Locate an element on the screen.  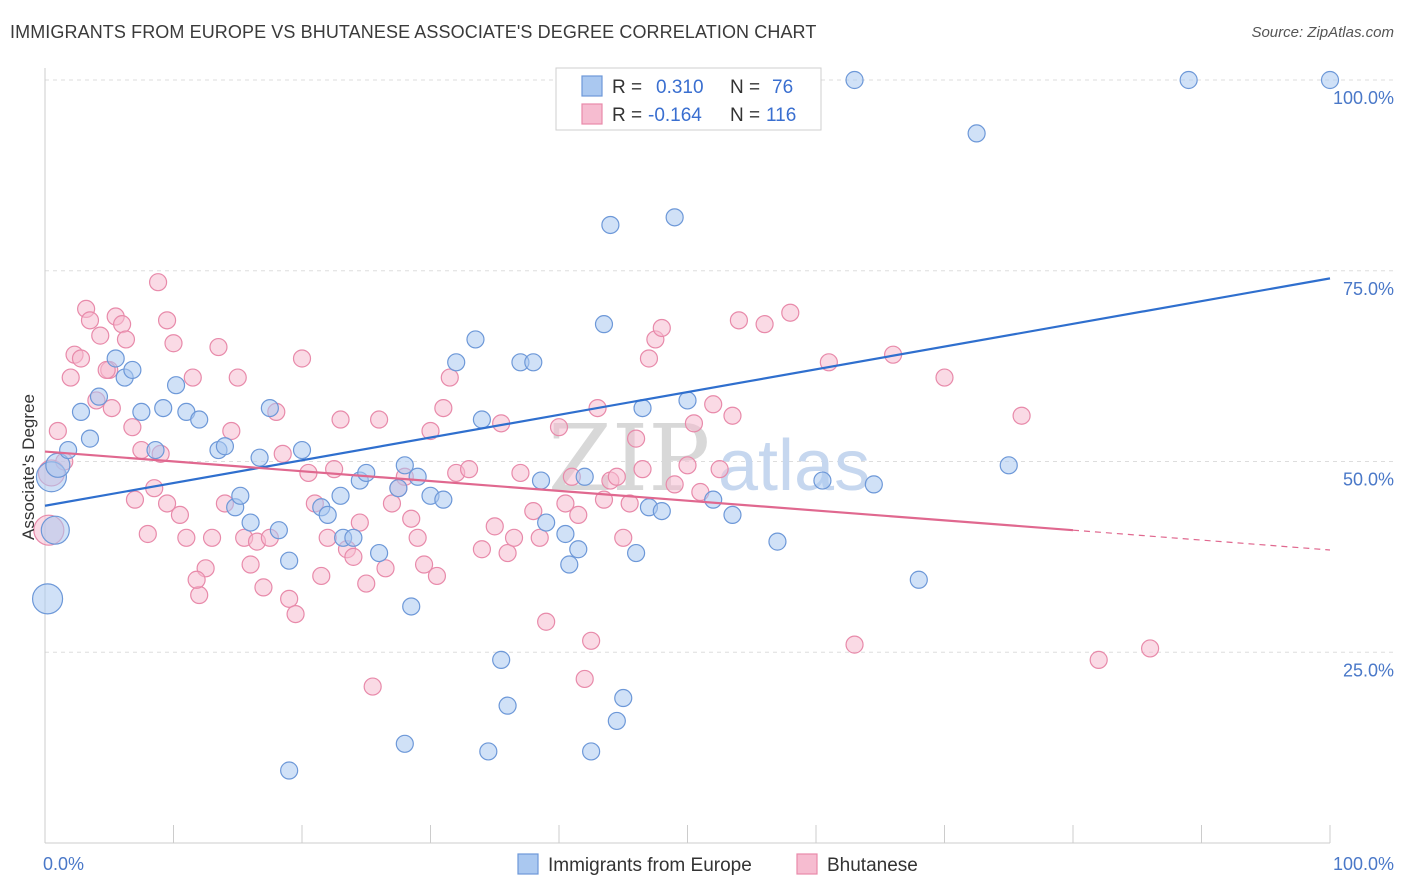
y-tick-label-0: 25.0% is located at coordinates (1368, 670).